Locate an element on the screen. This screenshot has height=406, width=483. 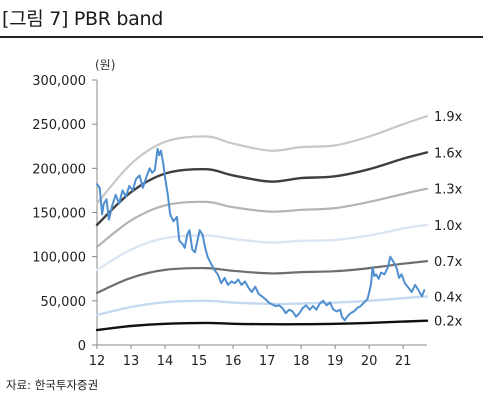
y-tick-label: 250,000 is located at coordinates (59, 125).